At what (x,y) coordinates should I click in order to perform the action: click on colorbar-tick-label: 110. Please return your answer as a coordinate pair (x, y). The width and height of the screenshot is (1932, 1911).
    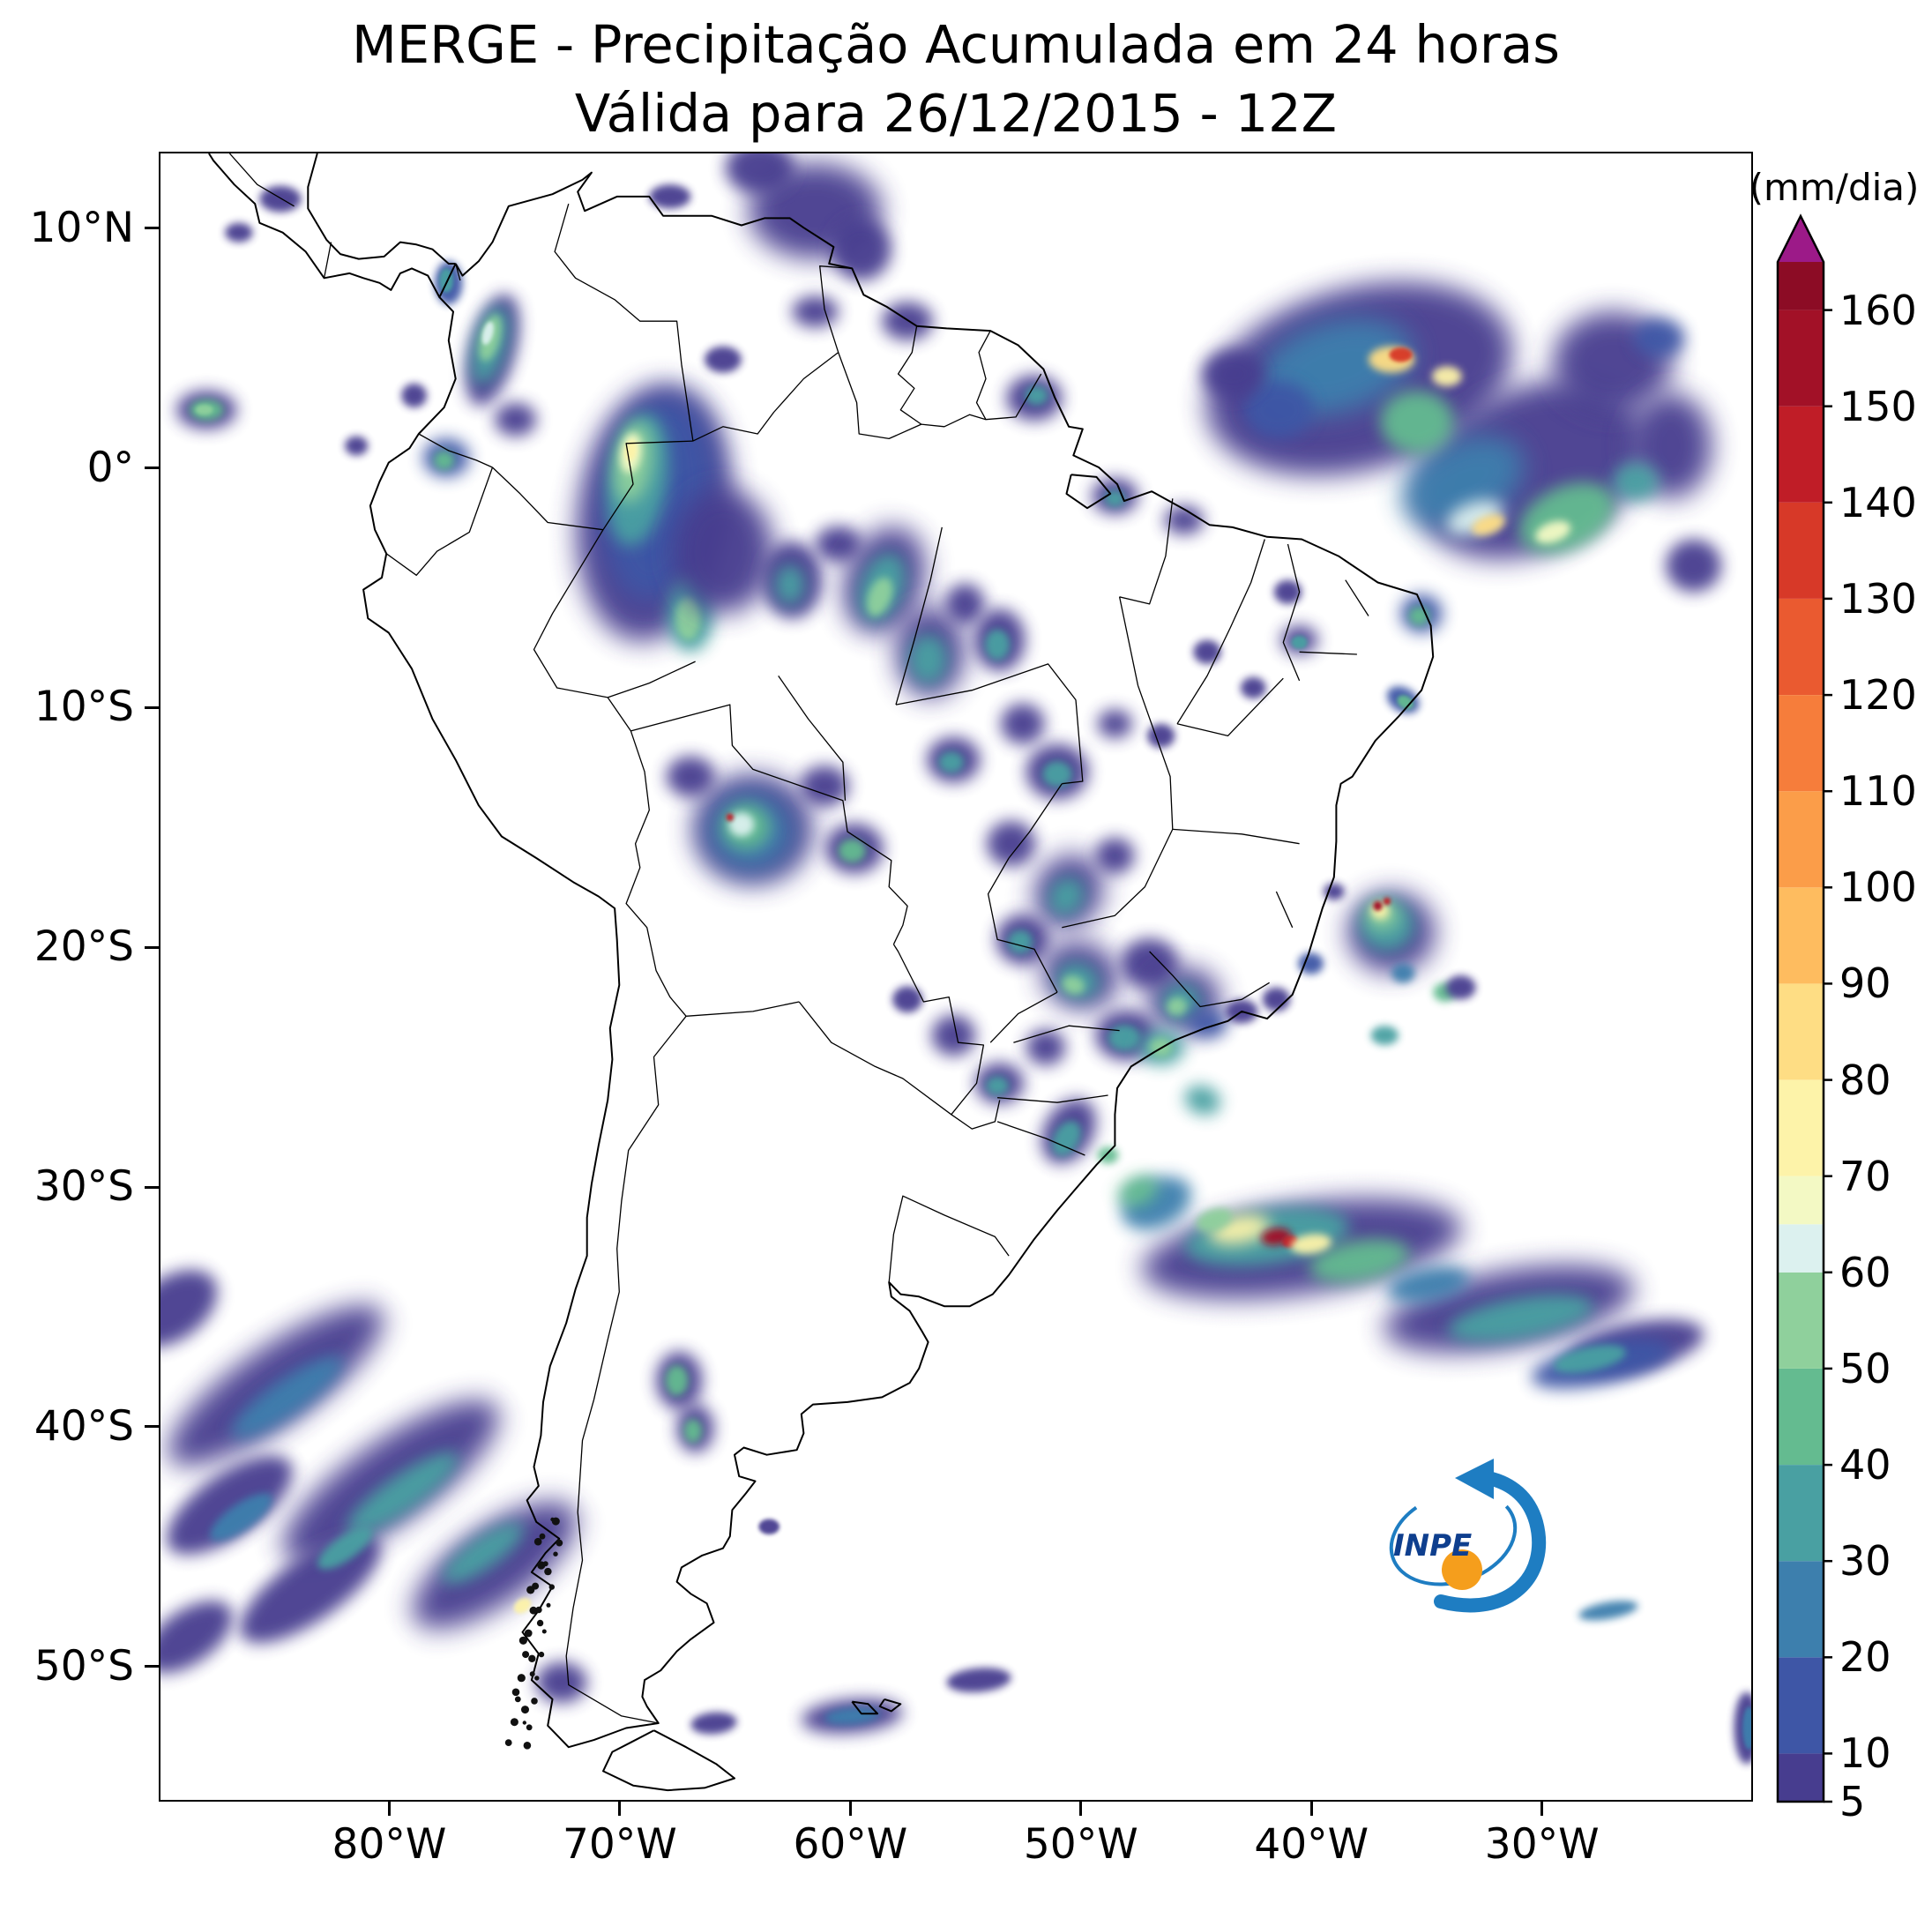
    Looking at the image, I should click on (1878, 792).